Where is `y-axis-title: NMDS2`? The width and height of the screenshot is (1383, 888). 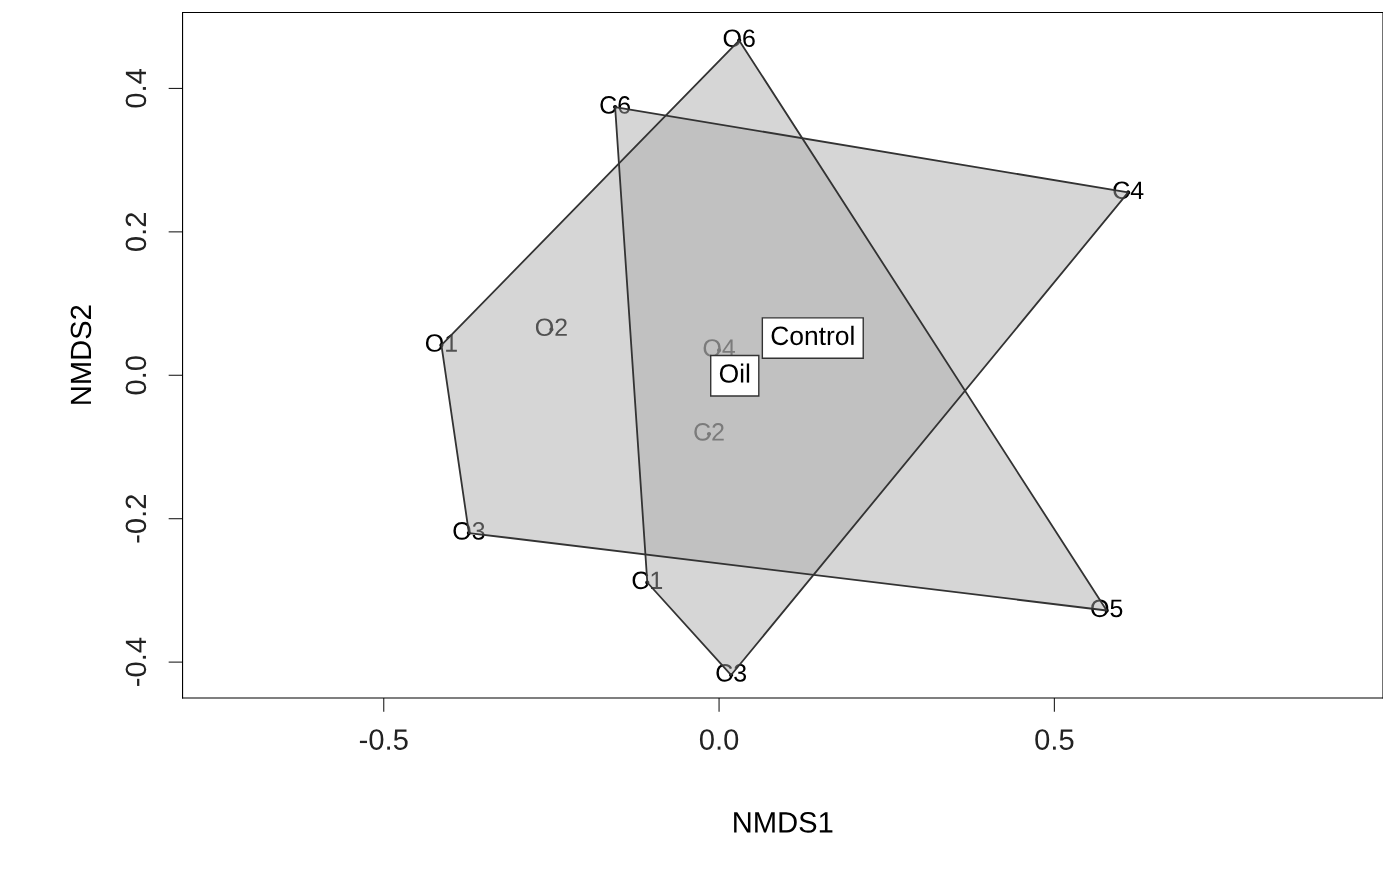 y-axis-title: NMDS2 is located at coordinates (81, 354).